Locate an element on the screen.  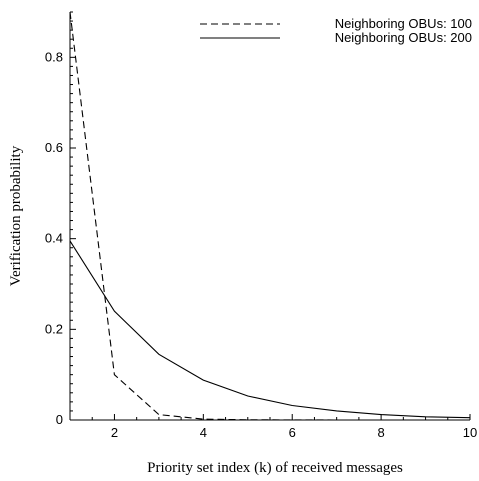
x-tick-label: 2 is located at coordinates (114, 432).